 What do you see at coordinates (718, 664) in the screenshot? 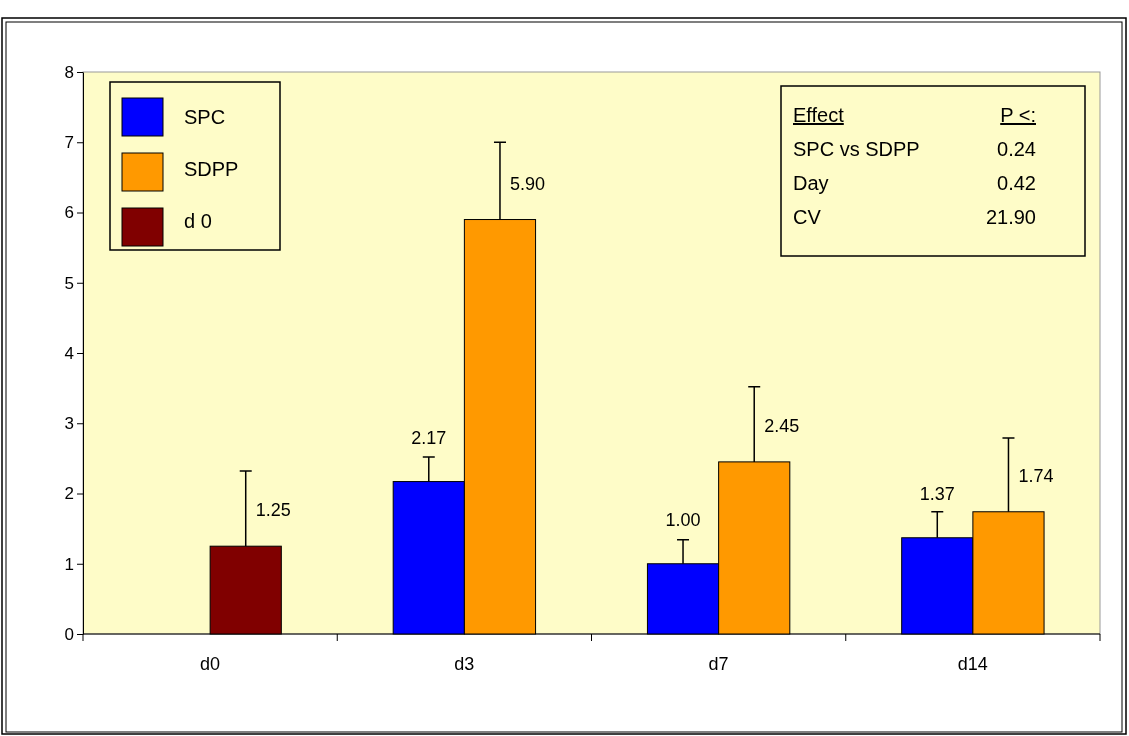
I see `x-tick-label: d7` at bounding box center [718, 664].